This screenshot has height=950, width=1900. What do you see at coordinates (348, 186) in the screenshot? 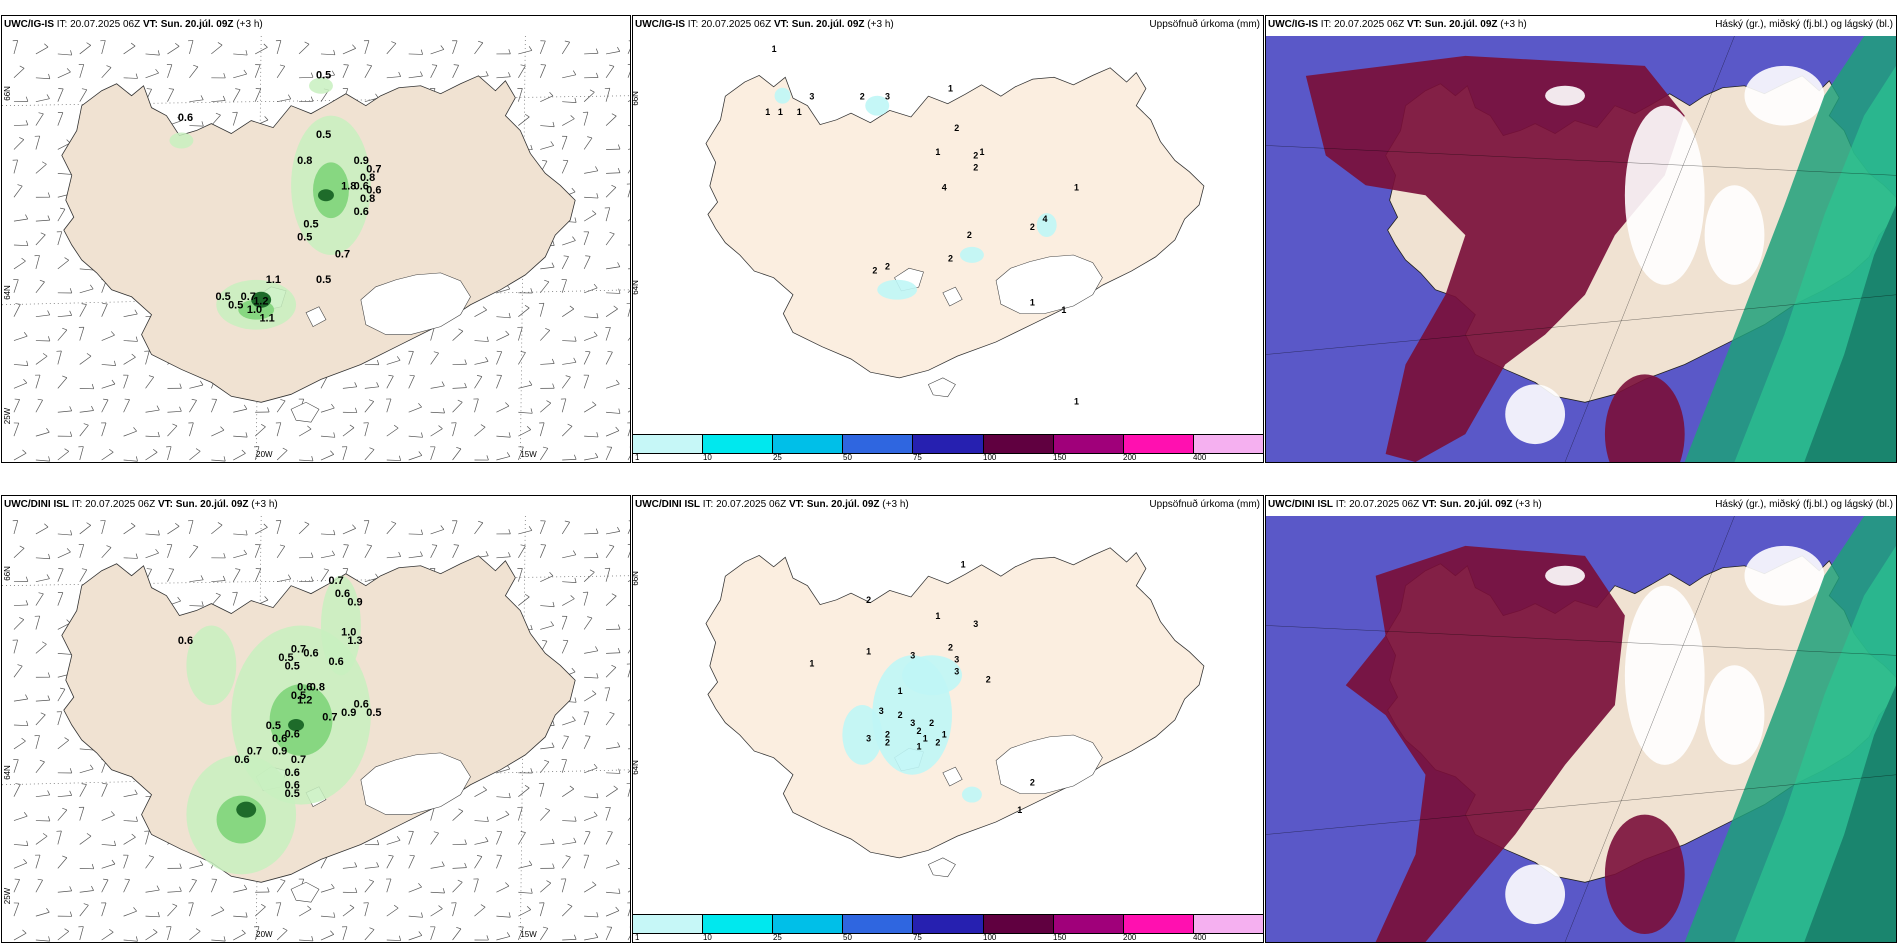
I see `precip-value-label: 1.8` at bounding box center [348, 186].